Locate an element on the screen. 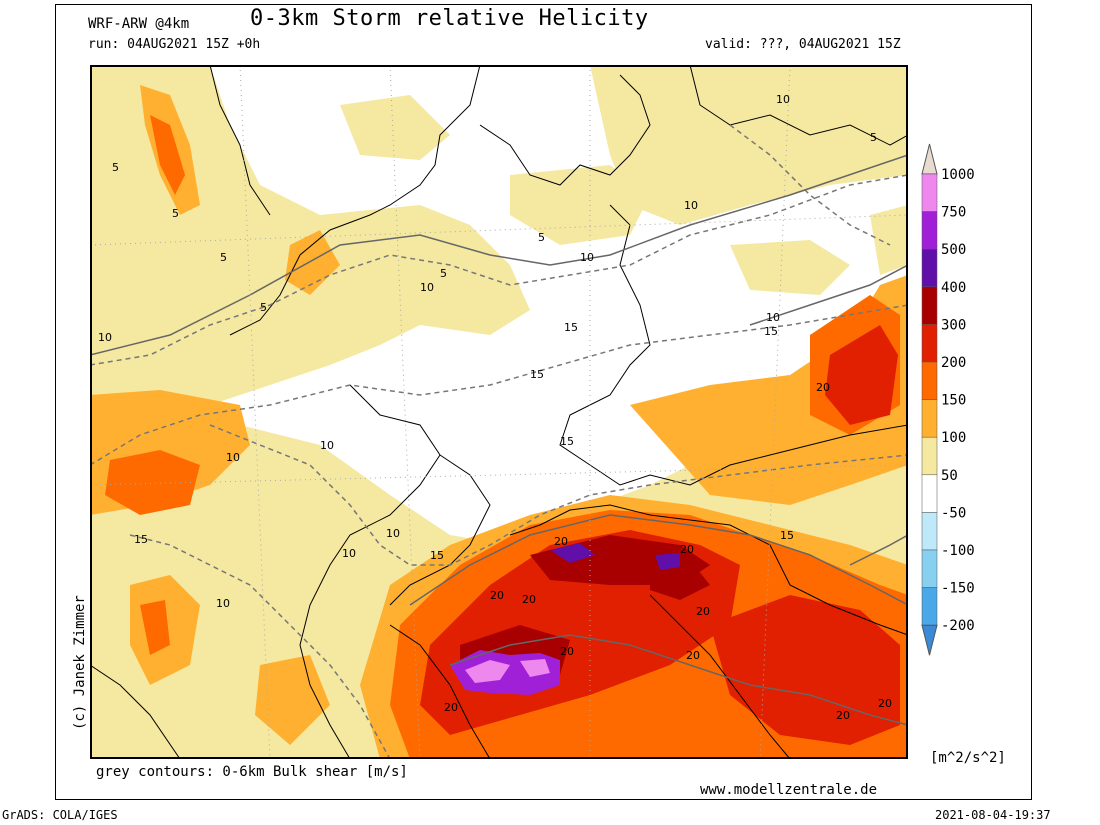 This screenshot has width=1100, height=825. legend-unit: [m^2/s^2] is located at coordinates (968, 758).